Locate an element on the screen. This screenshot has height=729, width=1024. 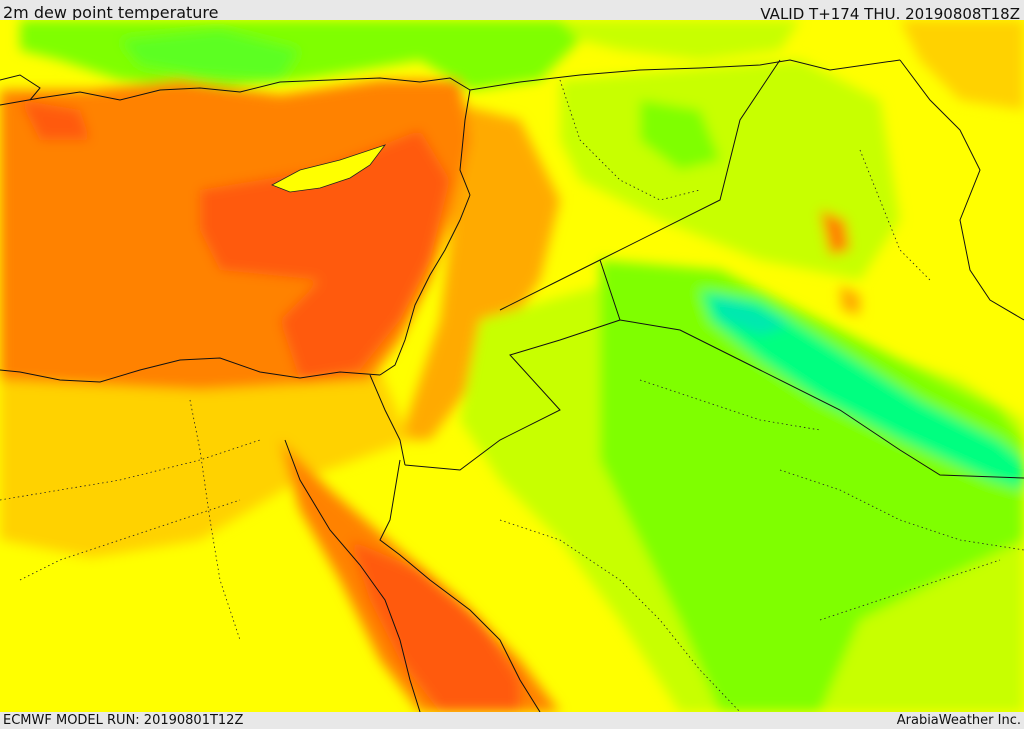
syria-lower-patch is located at coordinates (680, 135).